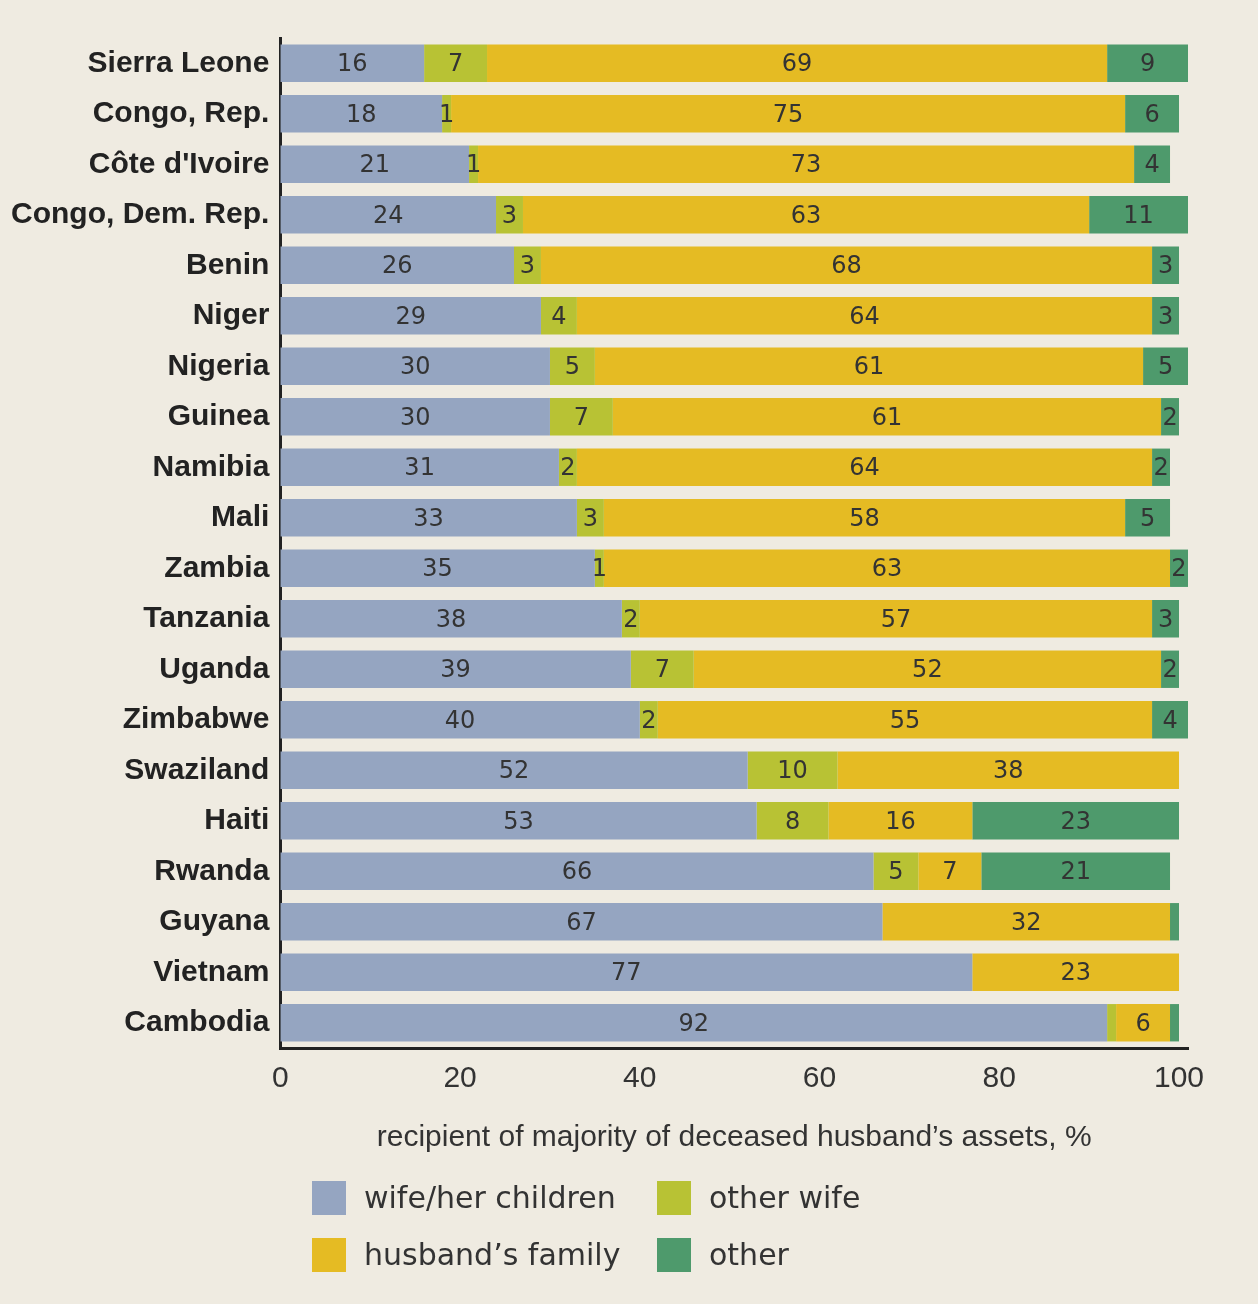  I want to click on data-label: 9, so click(1147, 63).